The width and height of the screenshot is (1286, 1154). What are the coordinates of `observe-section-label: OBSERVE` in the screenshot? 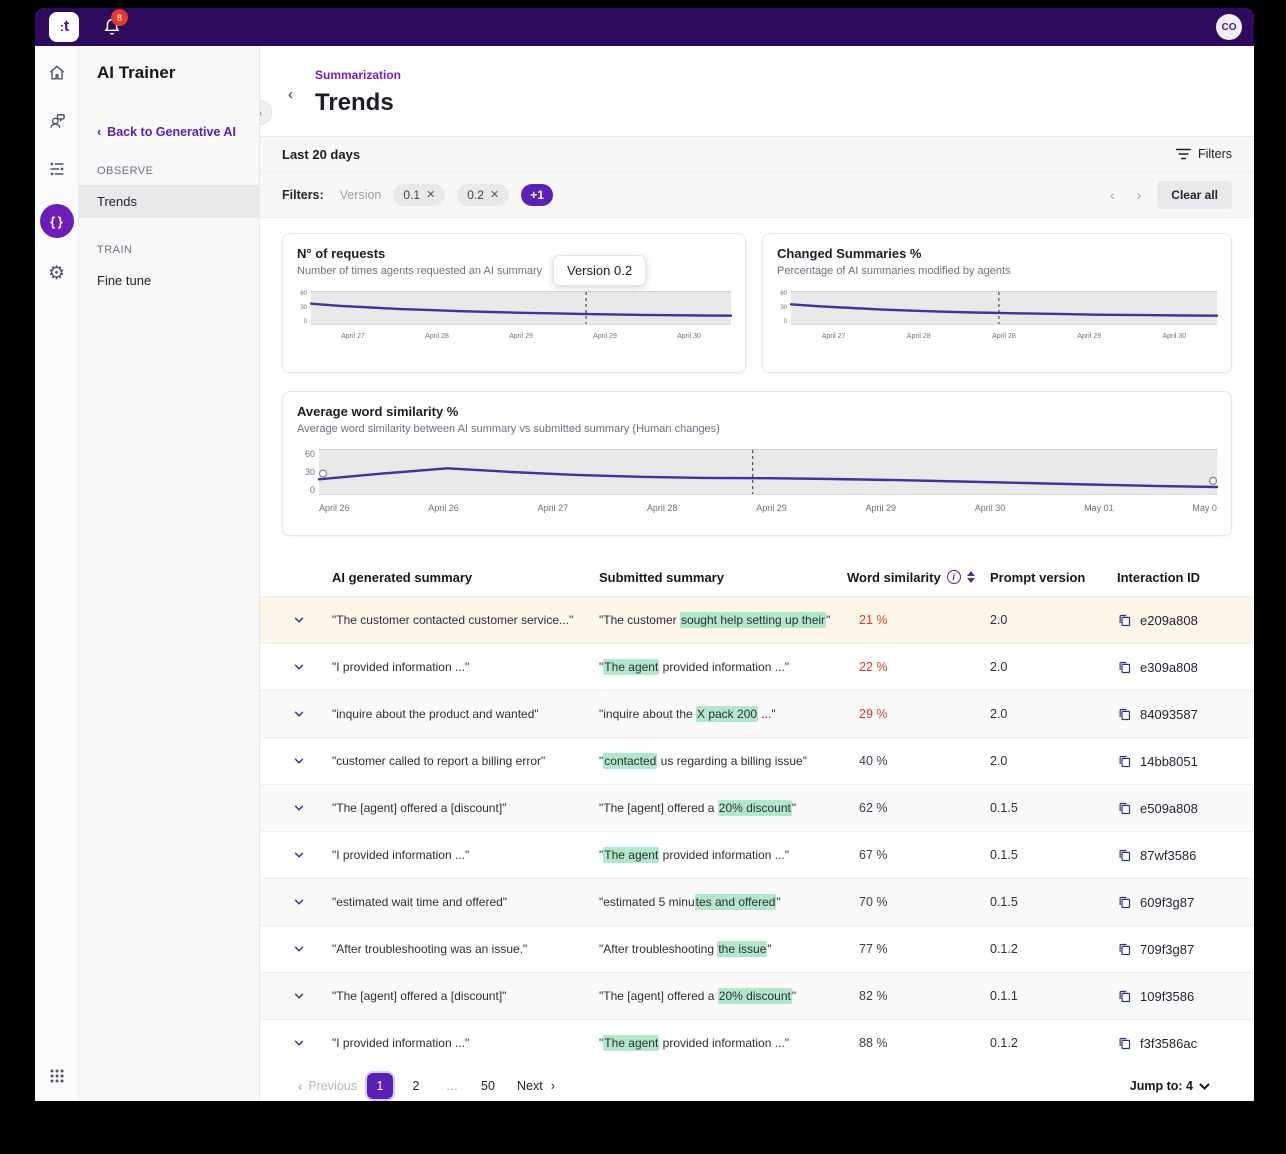 It's located at (125, 171).